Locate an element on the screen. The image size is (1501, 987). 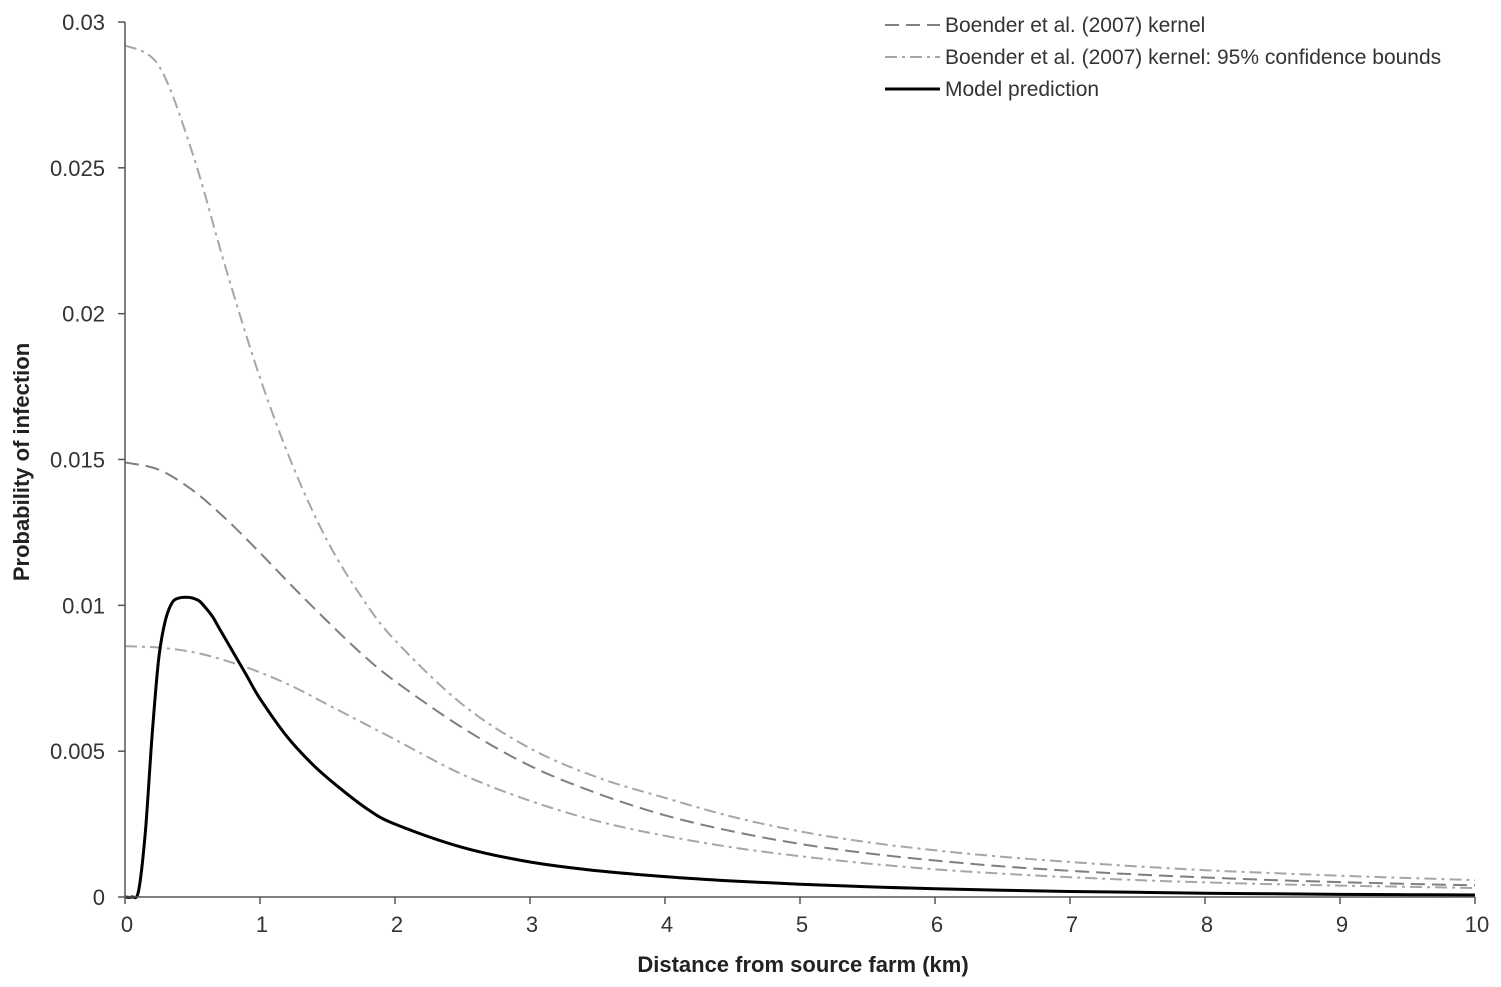
x-tick-label: 4 is located at coordinates (667, 924).